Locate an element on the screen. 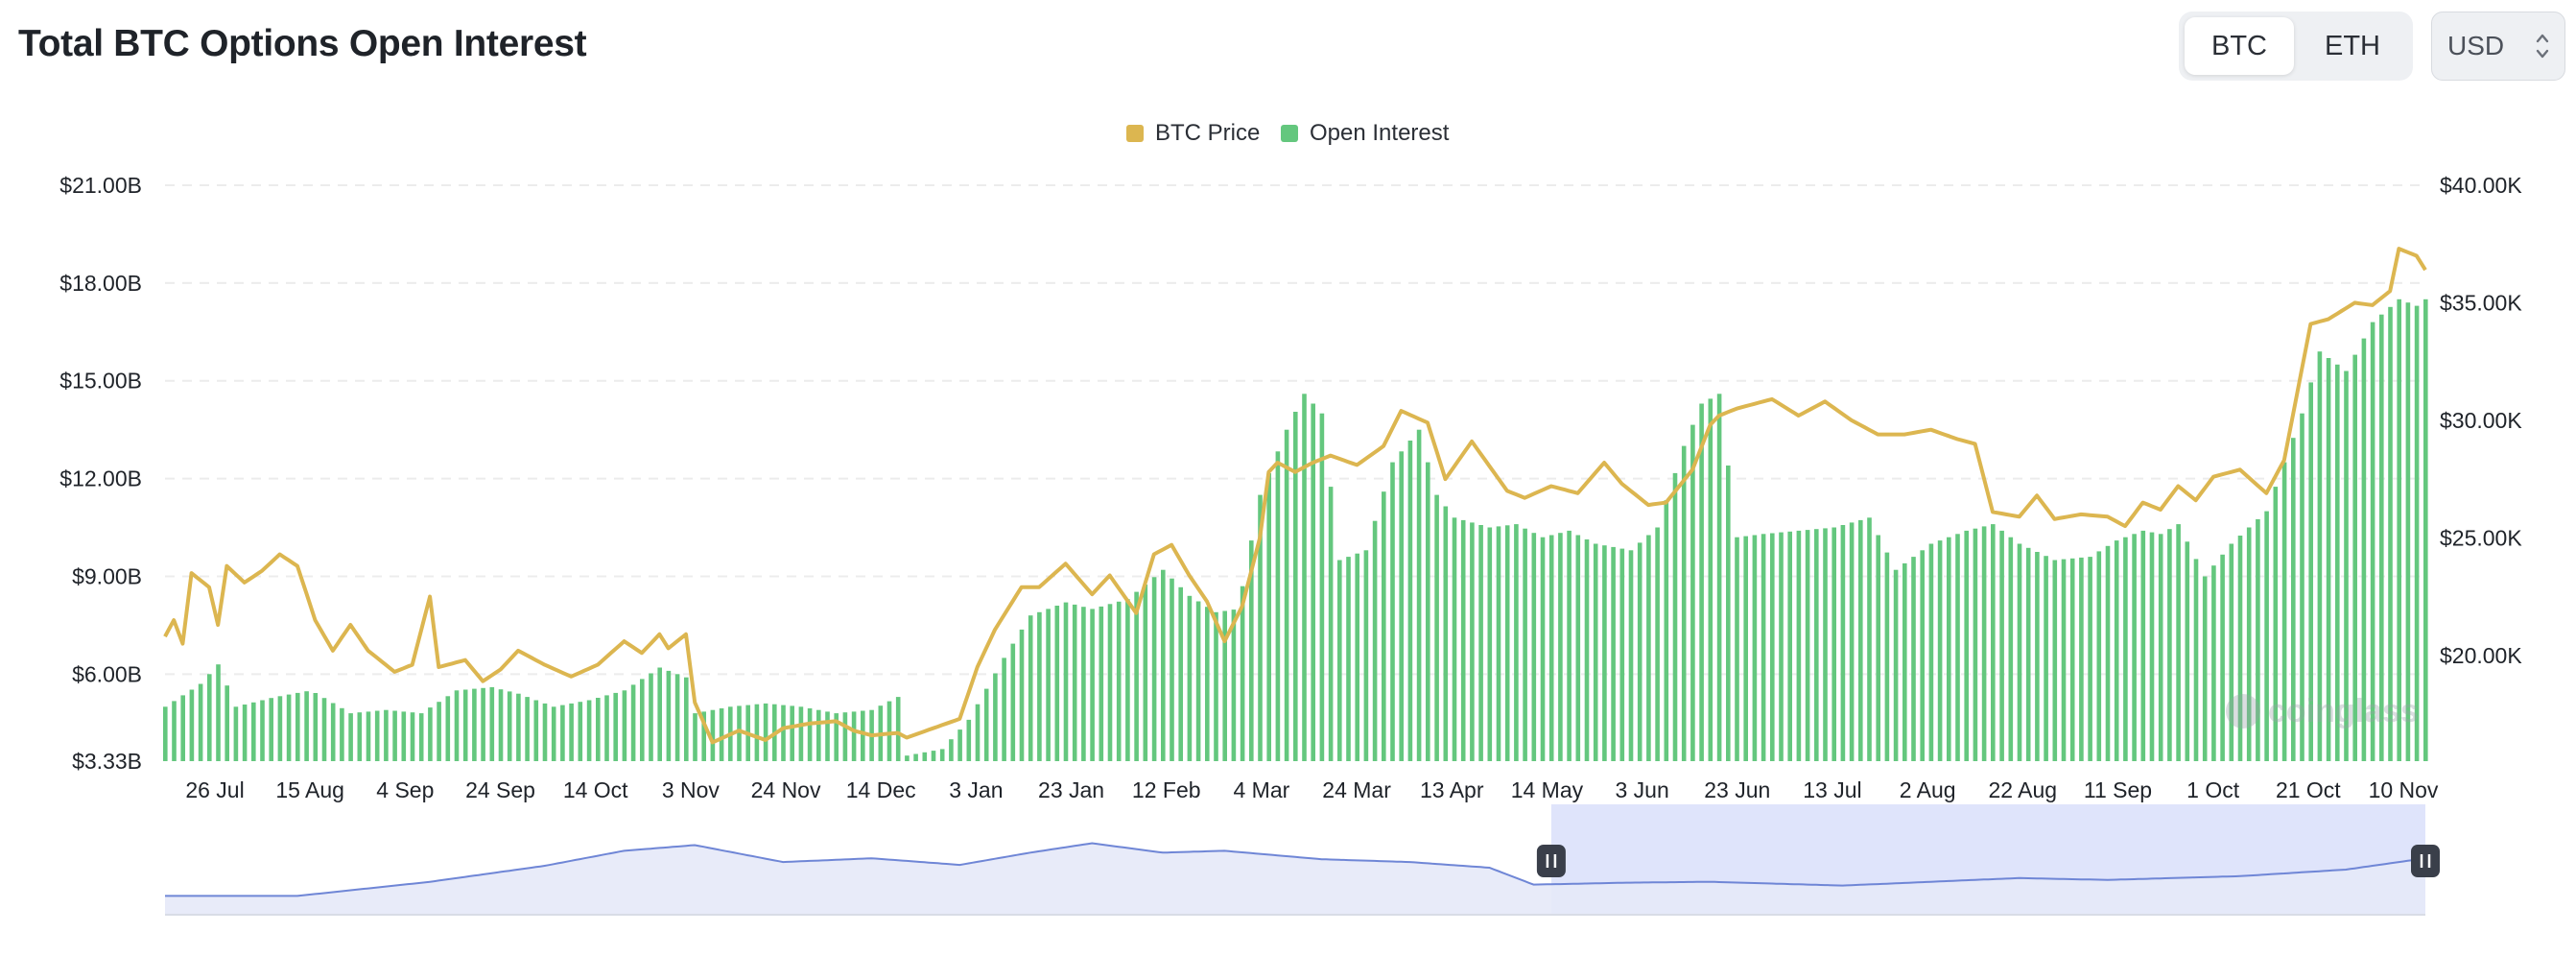  navigator-left-handle is located at coordinates (1551, 861).